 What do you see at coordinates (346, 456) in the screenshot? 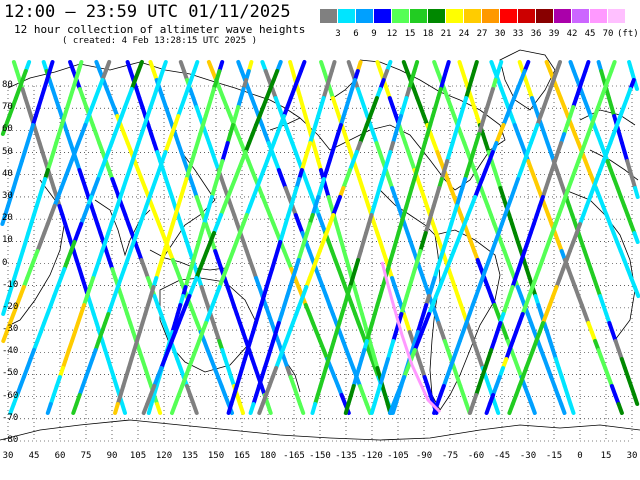
I see `longitude-label: -135` at bounding box center [346, 456].